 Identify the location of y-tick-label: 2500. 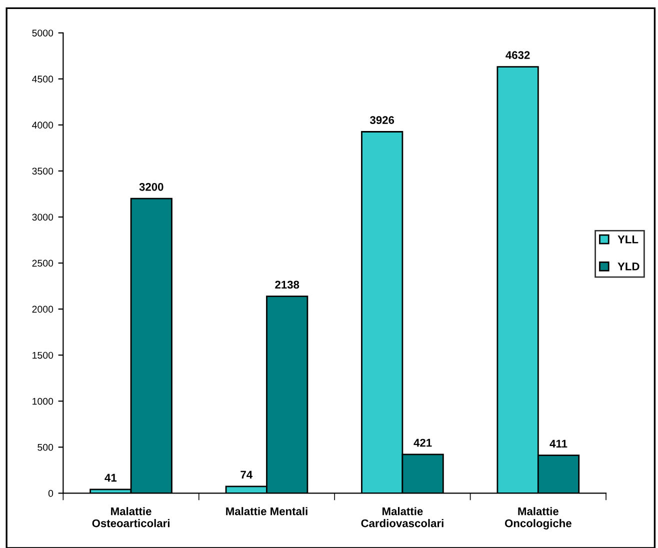
(43, 263).